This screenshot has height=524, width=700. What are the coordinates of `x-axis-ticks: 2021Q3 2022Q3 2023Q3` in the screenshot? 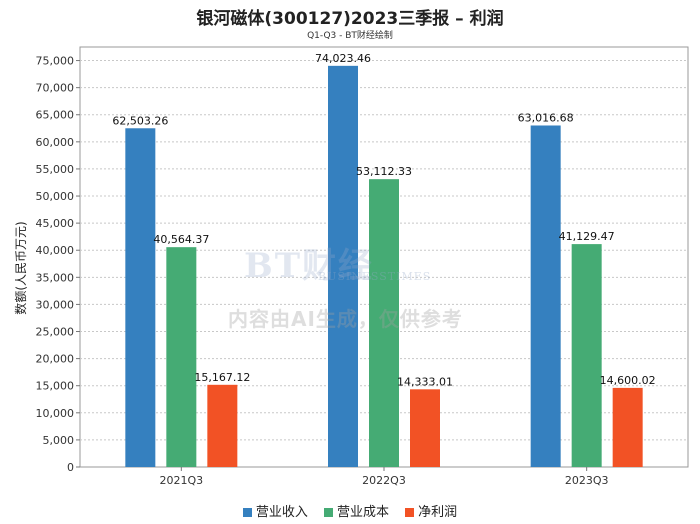 It's located at (384, 477).